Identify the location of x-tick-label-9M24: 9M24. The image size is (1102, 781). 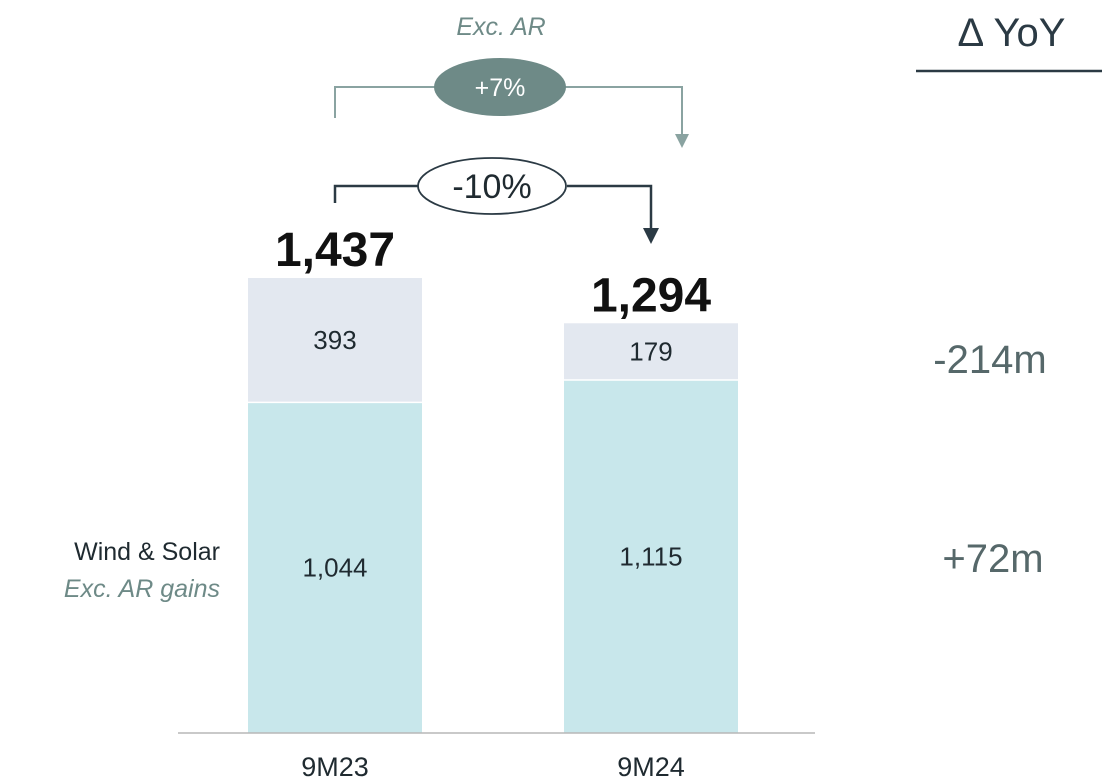
(651, 766).